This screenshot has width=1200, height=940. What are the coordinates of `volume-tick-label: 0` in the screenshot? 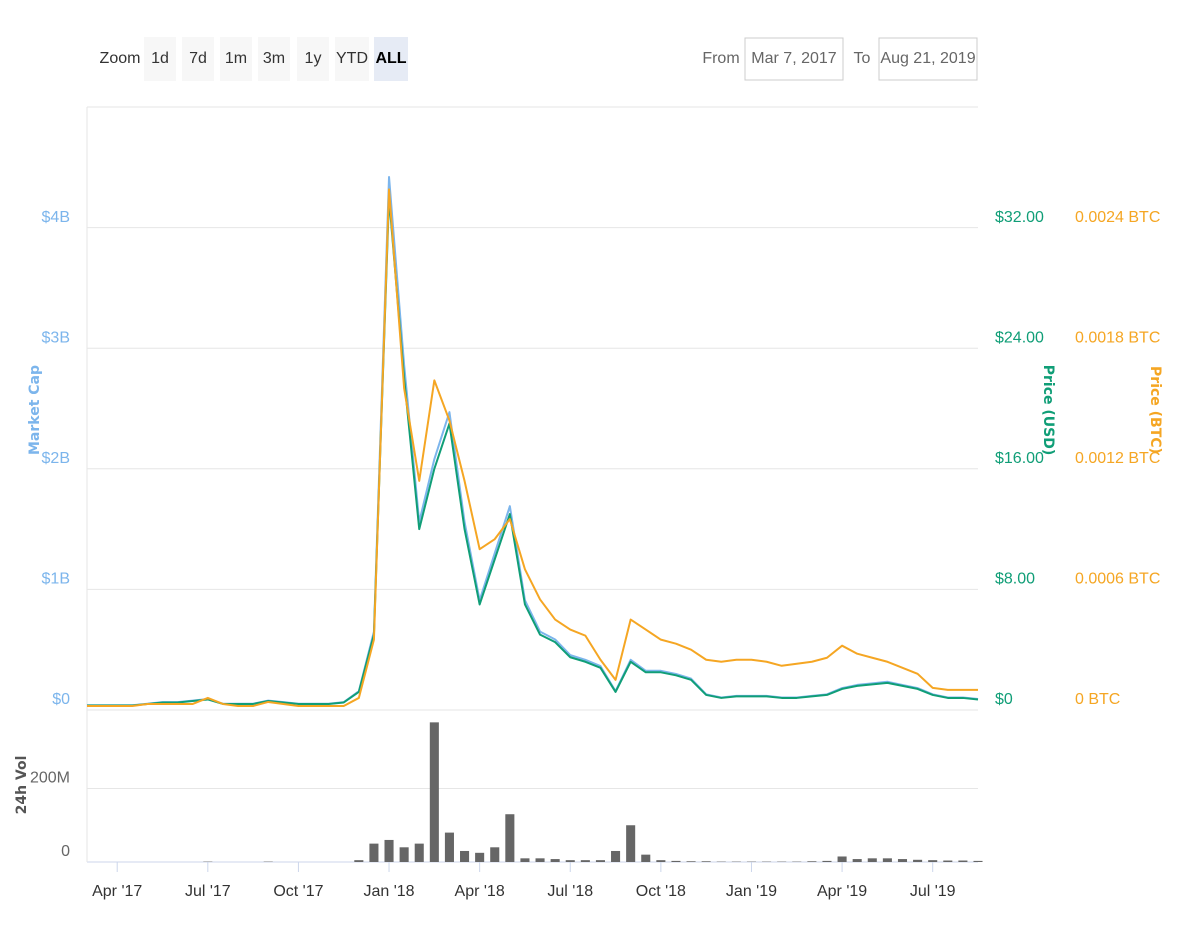 It's located at (65, 851).